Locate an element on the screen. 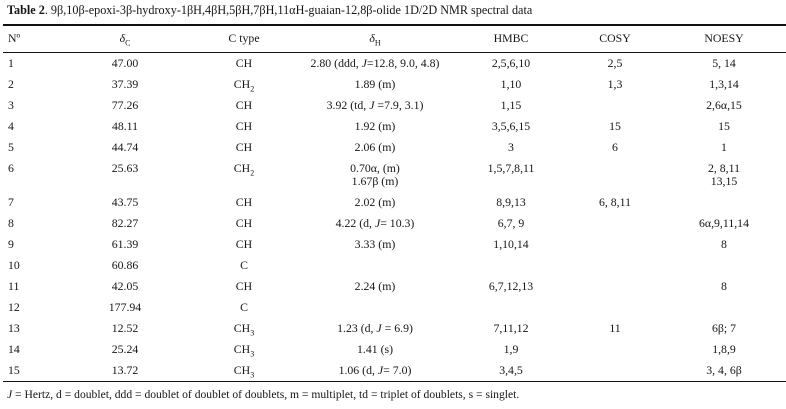  table-row: 7 43.75 CH 2.02 (m) 8,9,13 6, 8,11 is located at coordinates (394, 202).